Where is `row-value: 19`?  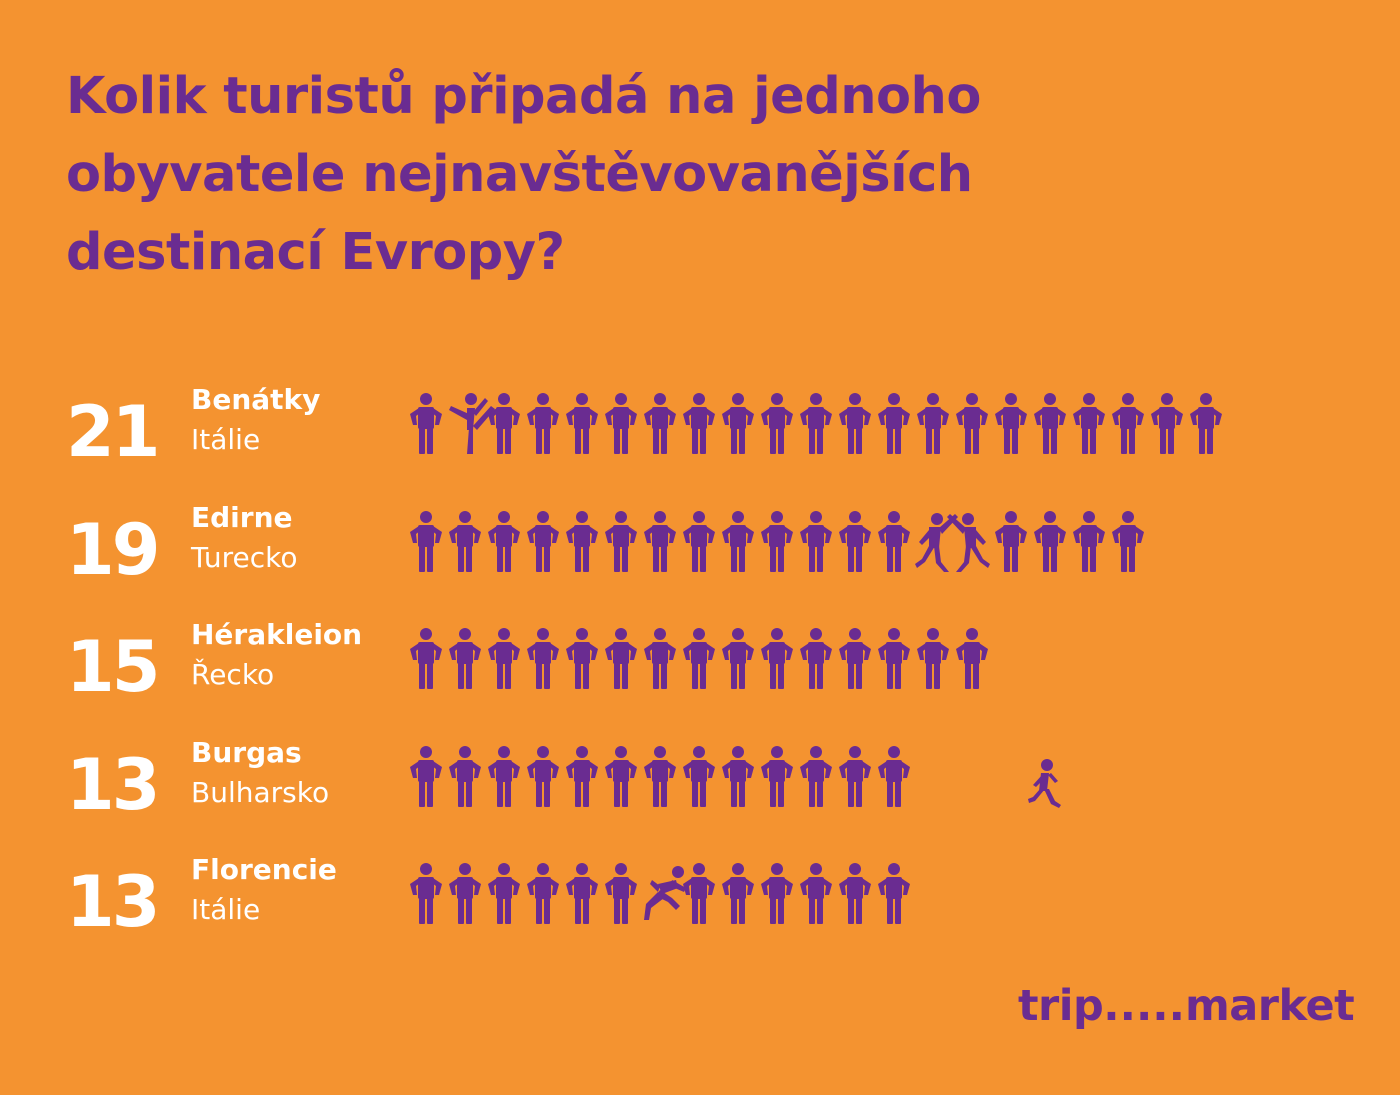 row-value: 19 is located at coordinates (113, 550).